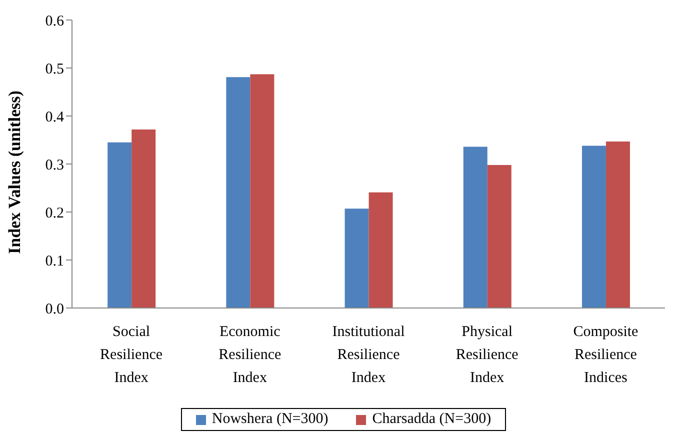 Image resolution: width=681 pixels, height=443 pixels. Describe the element at coordinates (54, 213) in the screenshot. I see `y-tick-label: 0.2` at that location.